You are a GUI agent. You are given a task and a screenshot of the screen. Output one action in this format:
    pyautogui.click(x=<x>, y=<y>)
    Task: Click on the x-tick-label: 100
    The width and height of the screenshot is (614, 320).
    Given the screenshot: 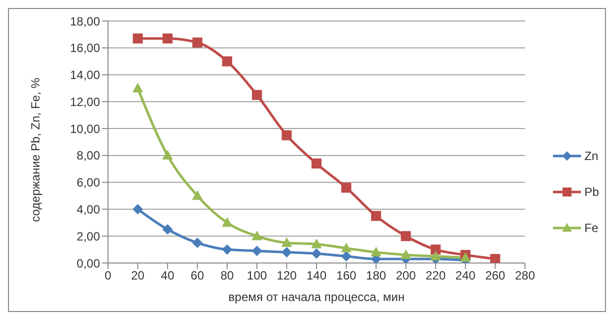 What is the action you would take?
    pyautogui.click(x=257, y=275)
    